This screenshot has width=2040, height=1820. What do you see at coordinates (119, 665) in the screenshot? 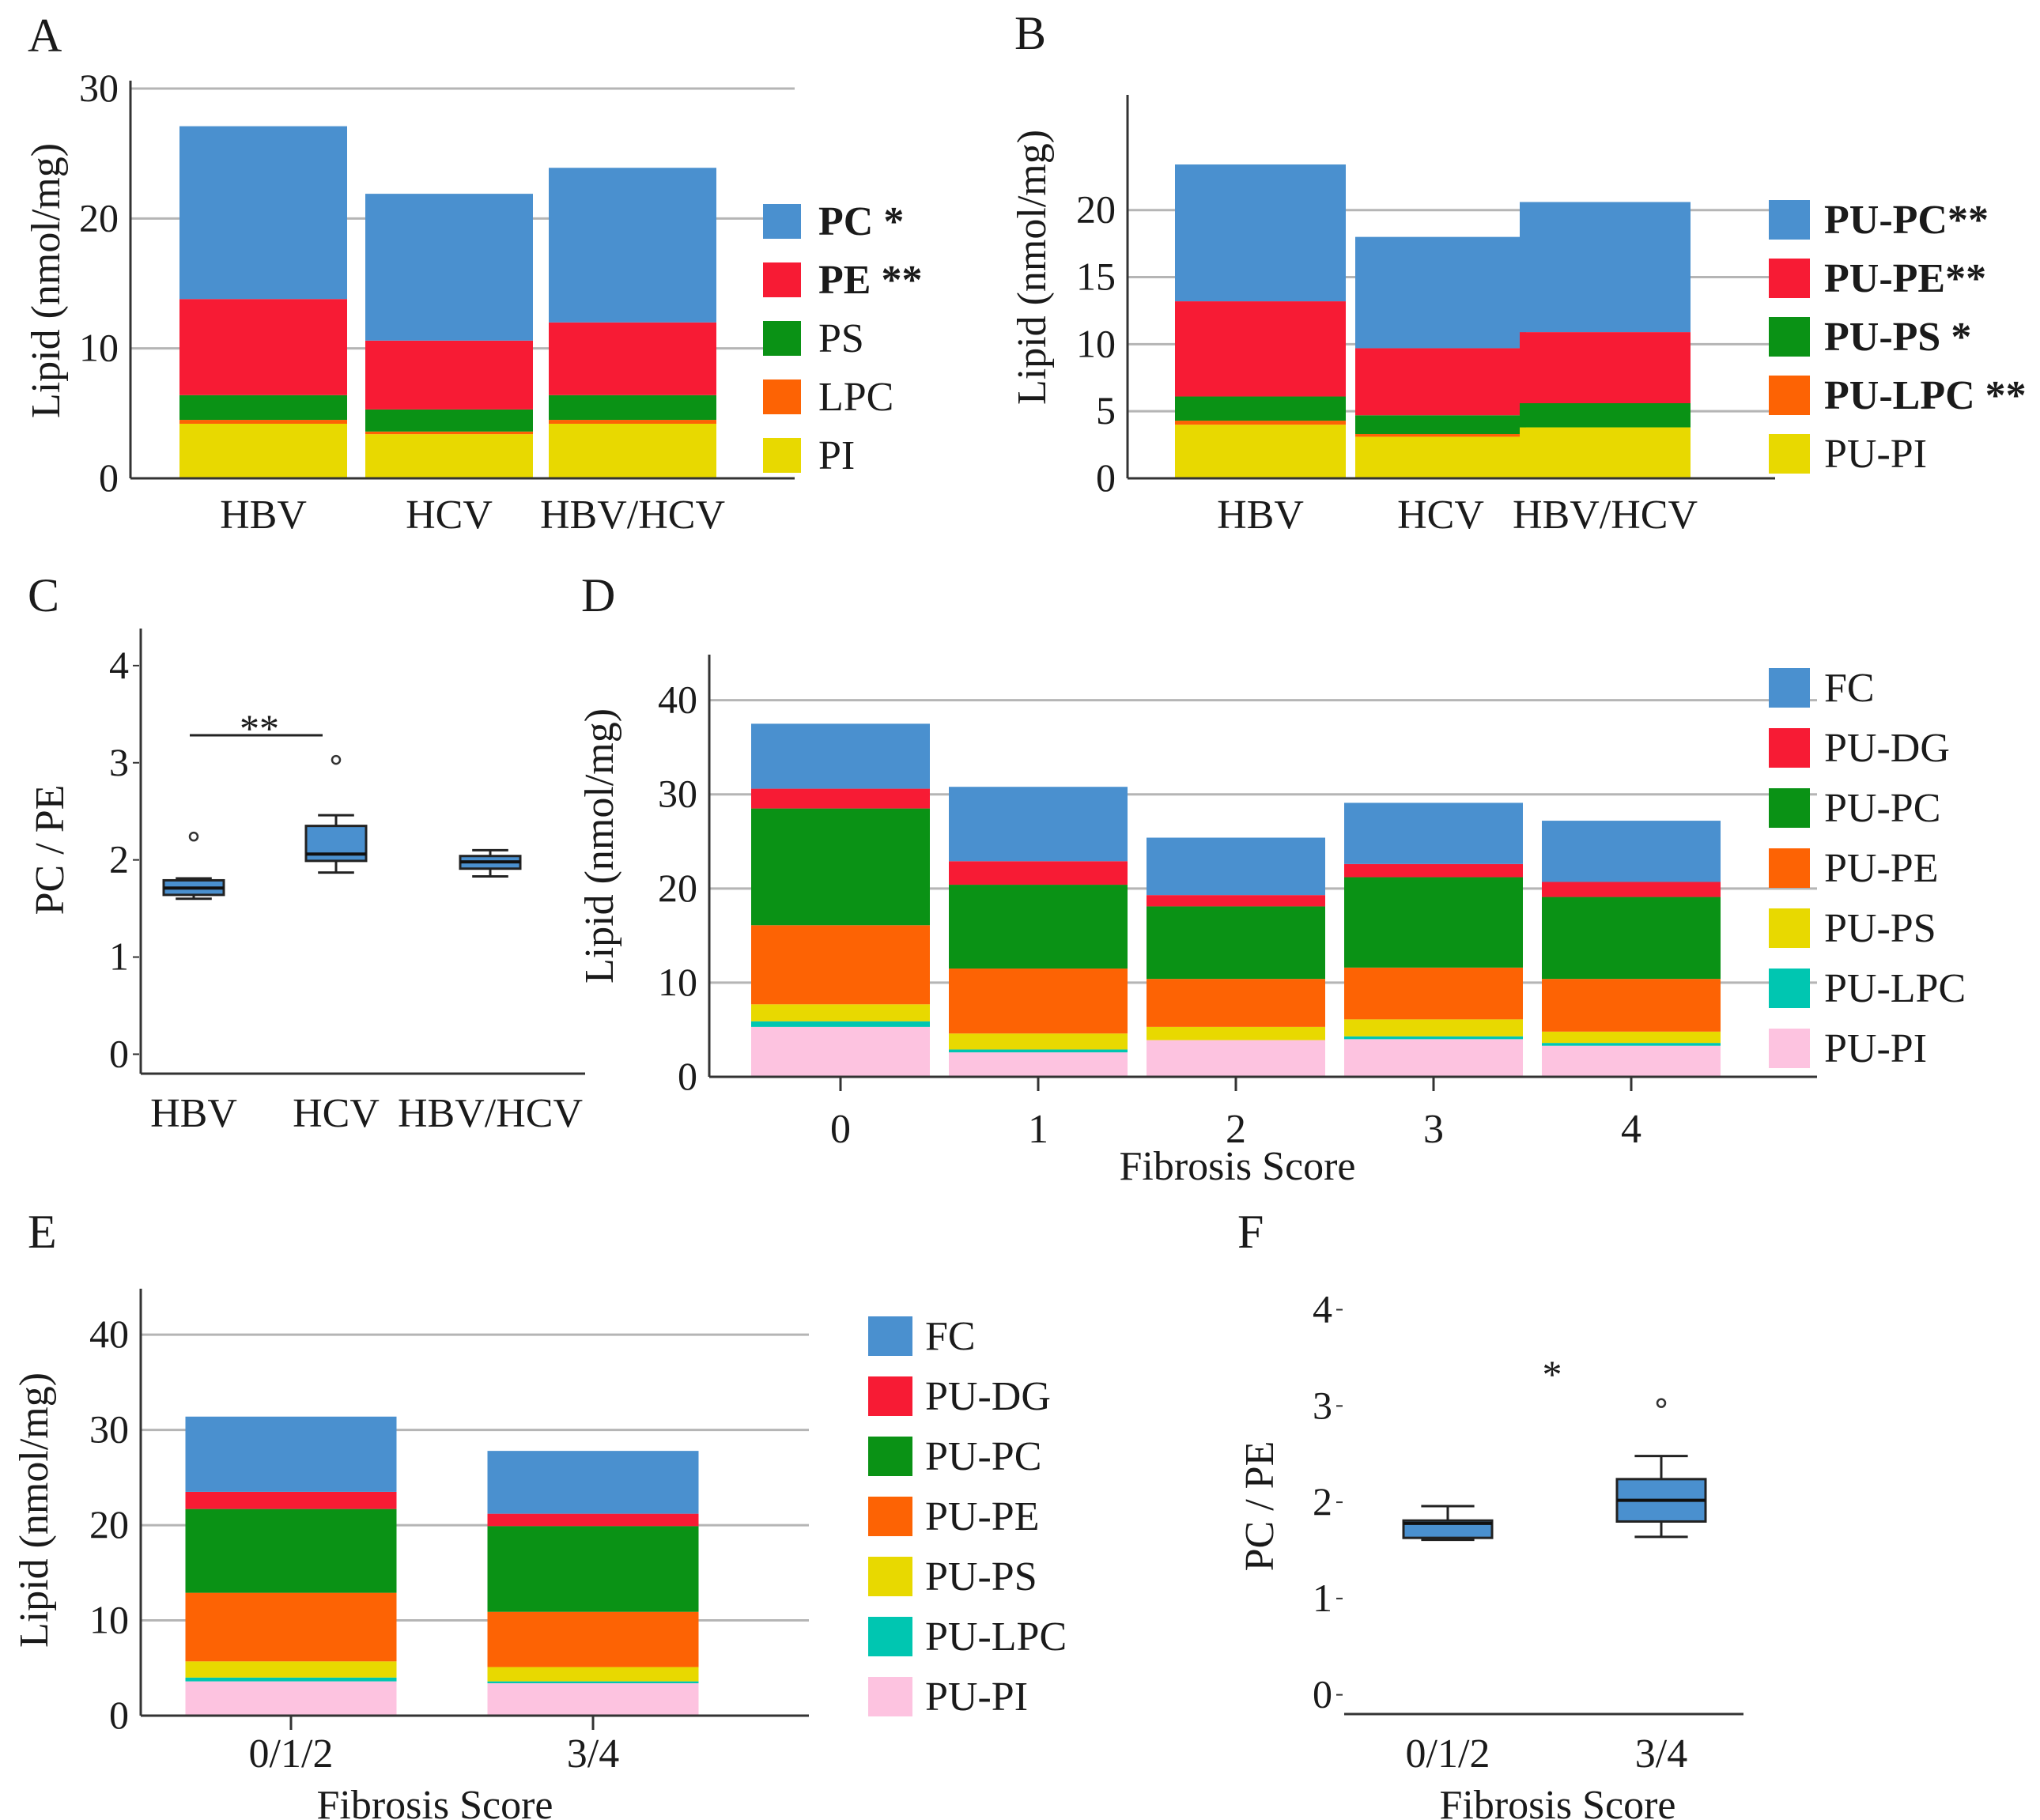
I see `y-tick-label: 4` at bounding box center [119, 665].